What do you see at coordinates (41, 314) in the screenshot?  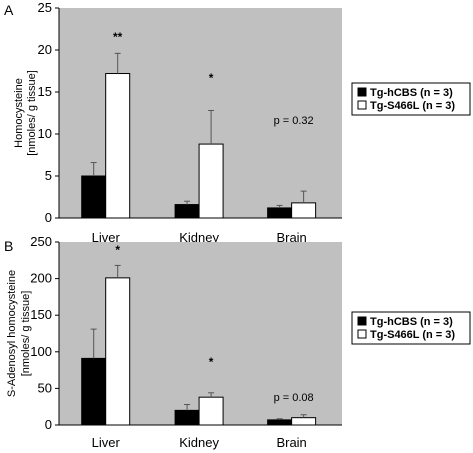 I see `y-tick-label: 150` at bounding box center [41, 314].